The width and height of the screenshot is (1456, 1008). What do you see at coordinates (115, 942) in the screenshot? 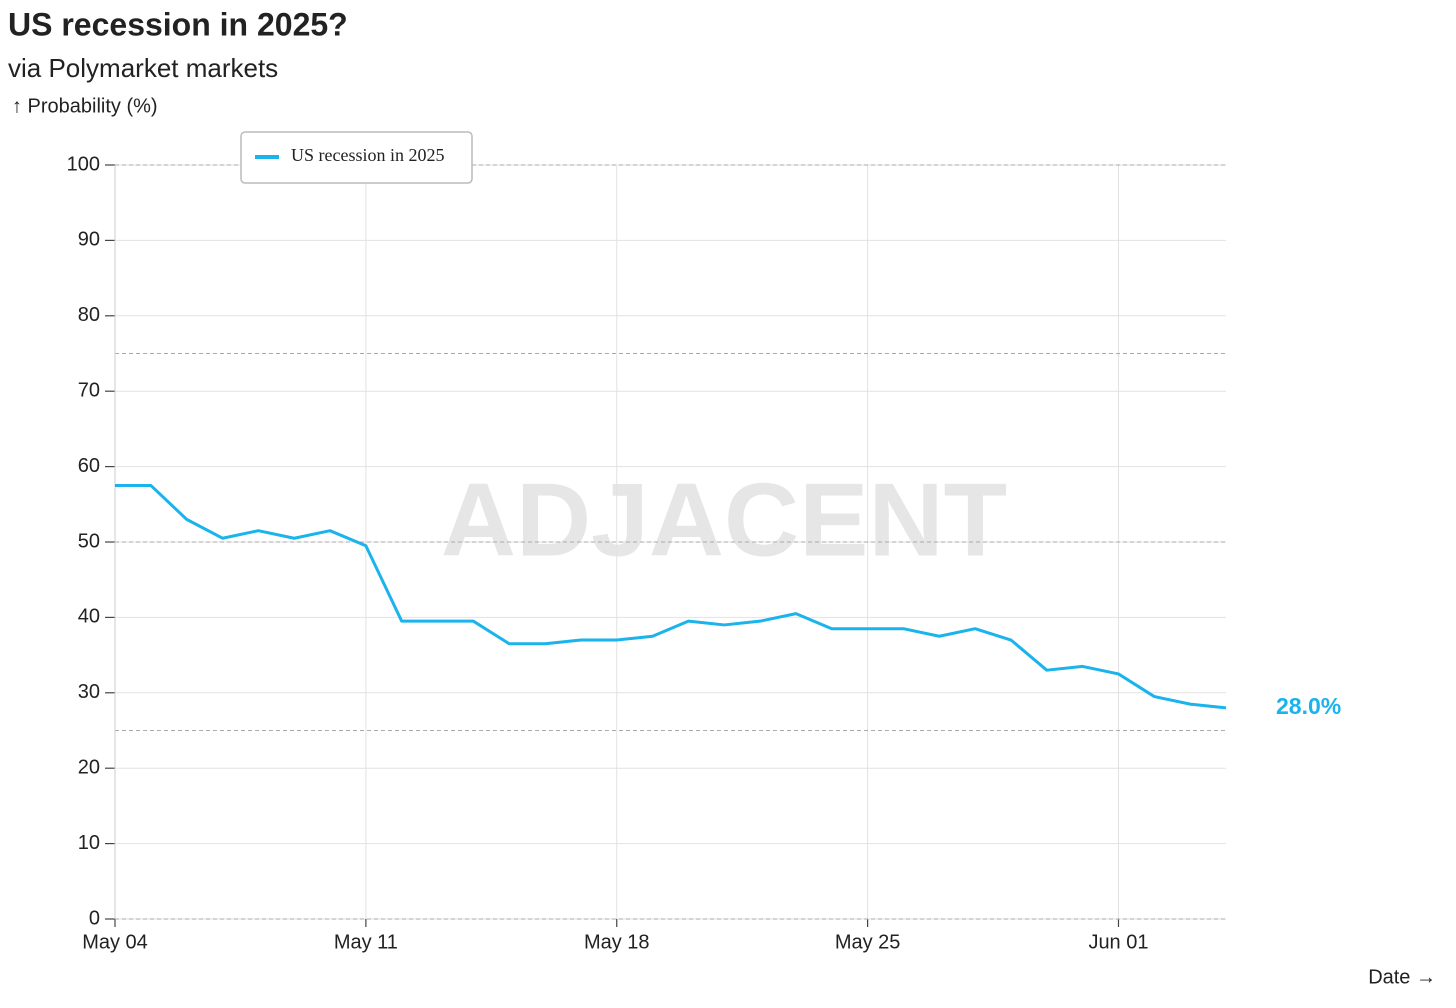
I see `x-tick-label: May 04` at bounding box center [115, 942].